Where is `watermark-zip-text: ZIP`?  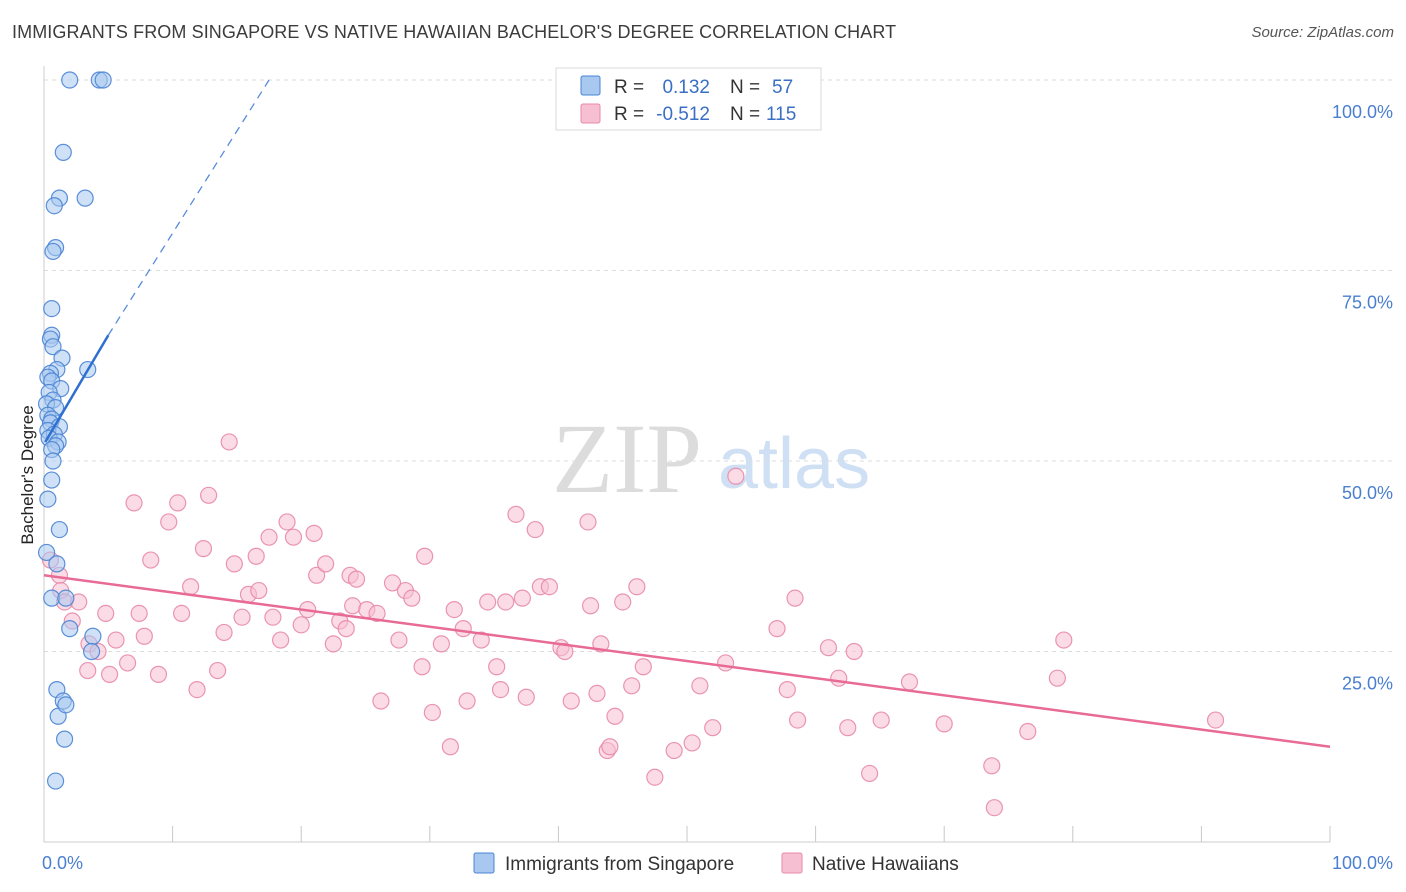 watermark-zip-text: ZIP is located at coordinates (627, 458).